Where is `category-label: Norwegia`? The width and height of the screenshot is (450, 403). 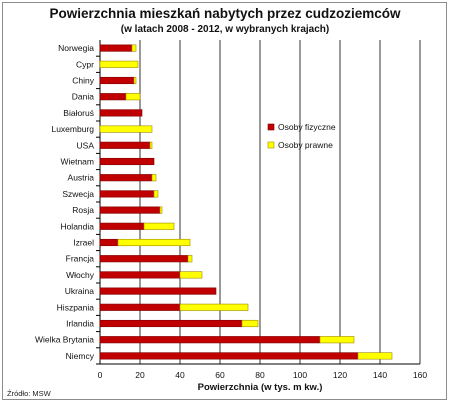 category-label: Norwegia is located at coordinates (76, 48).